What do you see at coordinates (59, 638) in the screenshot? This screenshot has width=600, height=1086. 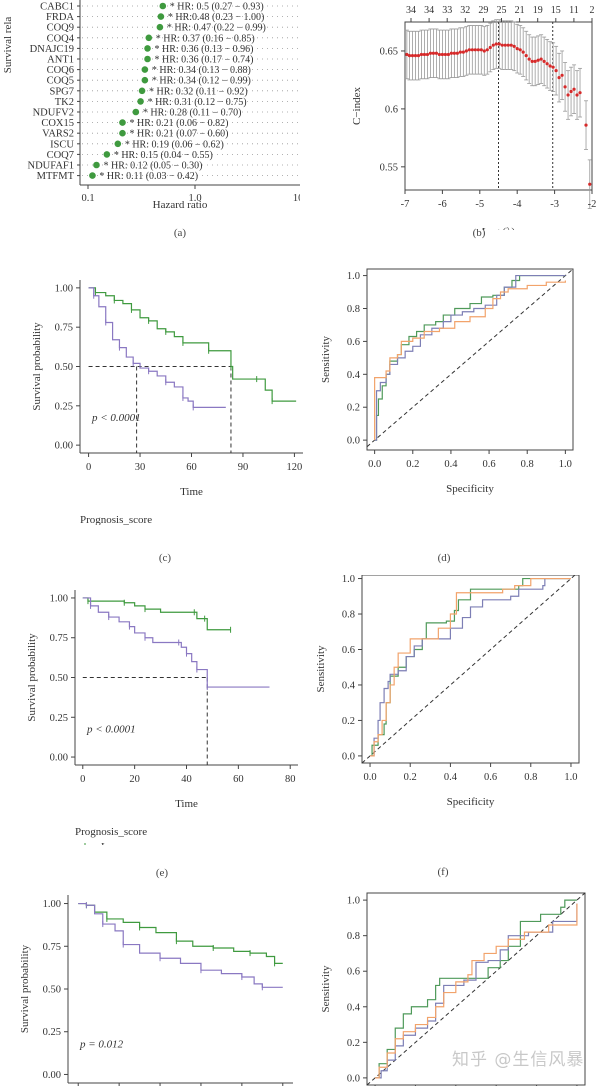 I see `km-y-tick-label: 0.75` at bounding box center [59, 638].